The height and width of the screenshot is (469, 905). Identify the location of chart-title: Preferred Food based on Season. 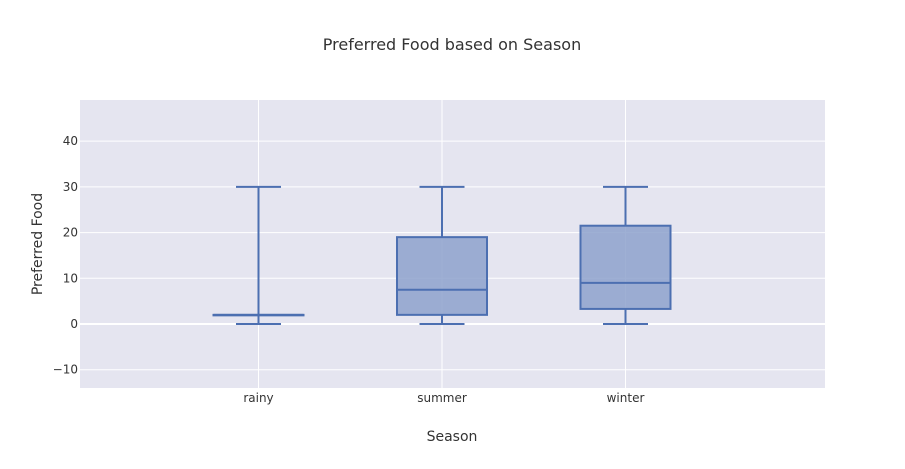
(452, 44).